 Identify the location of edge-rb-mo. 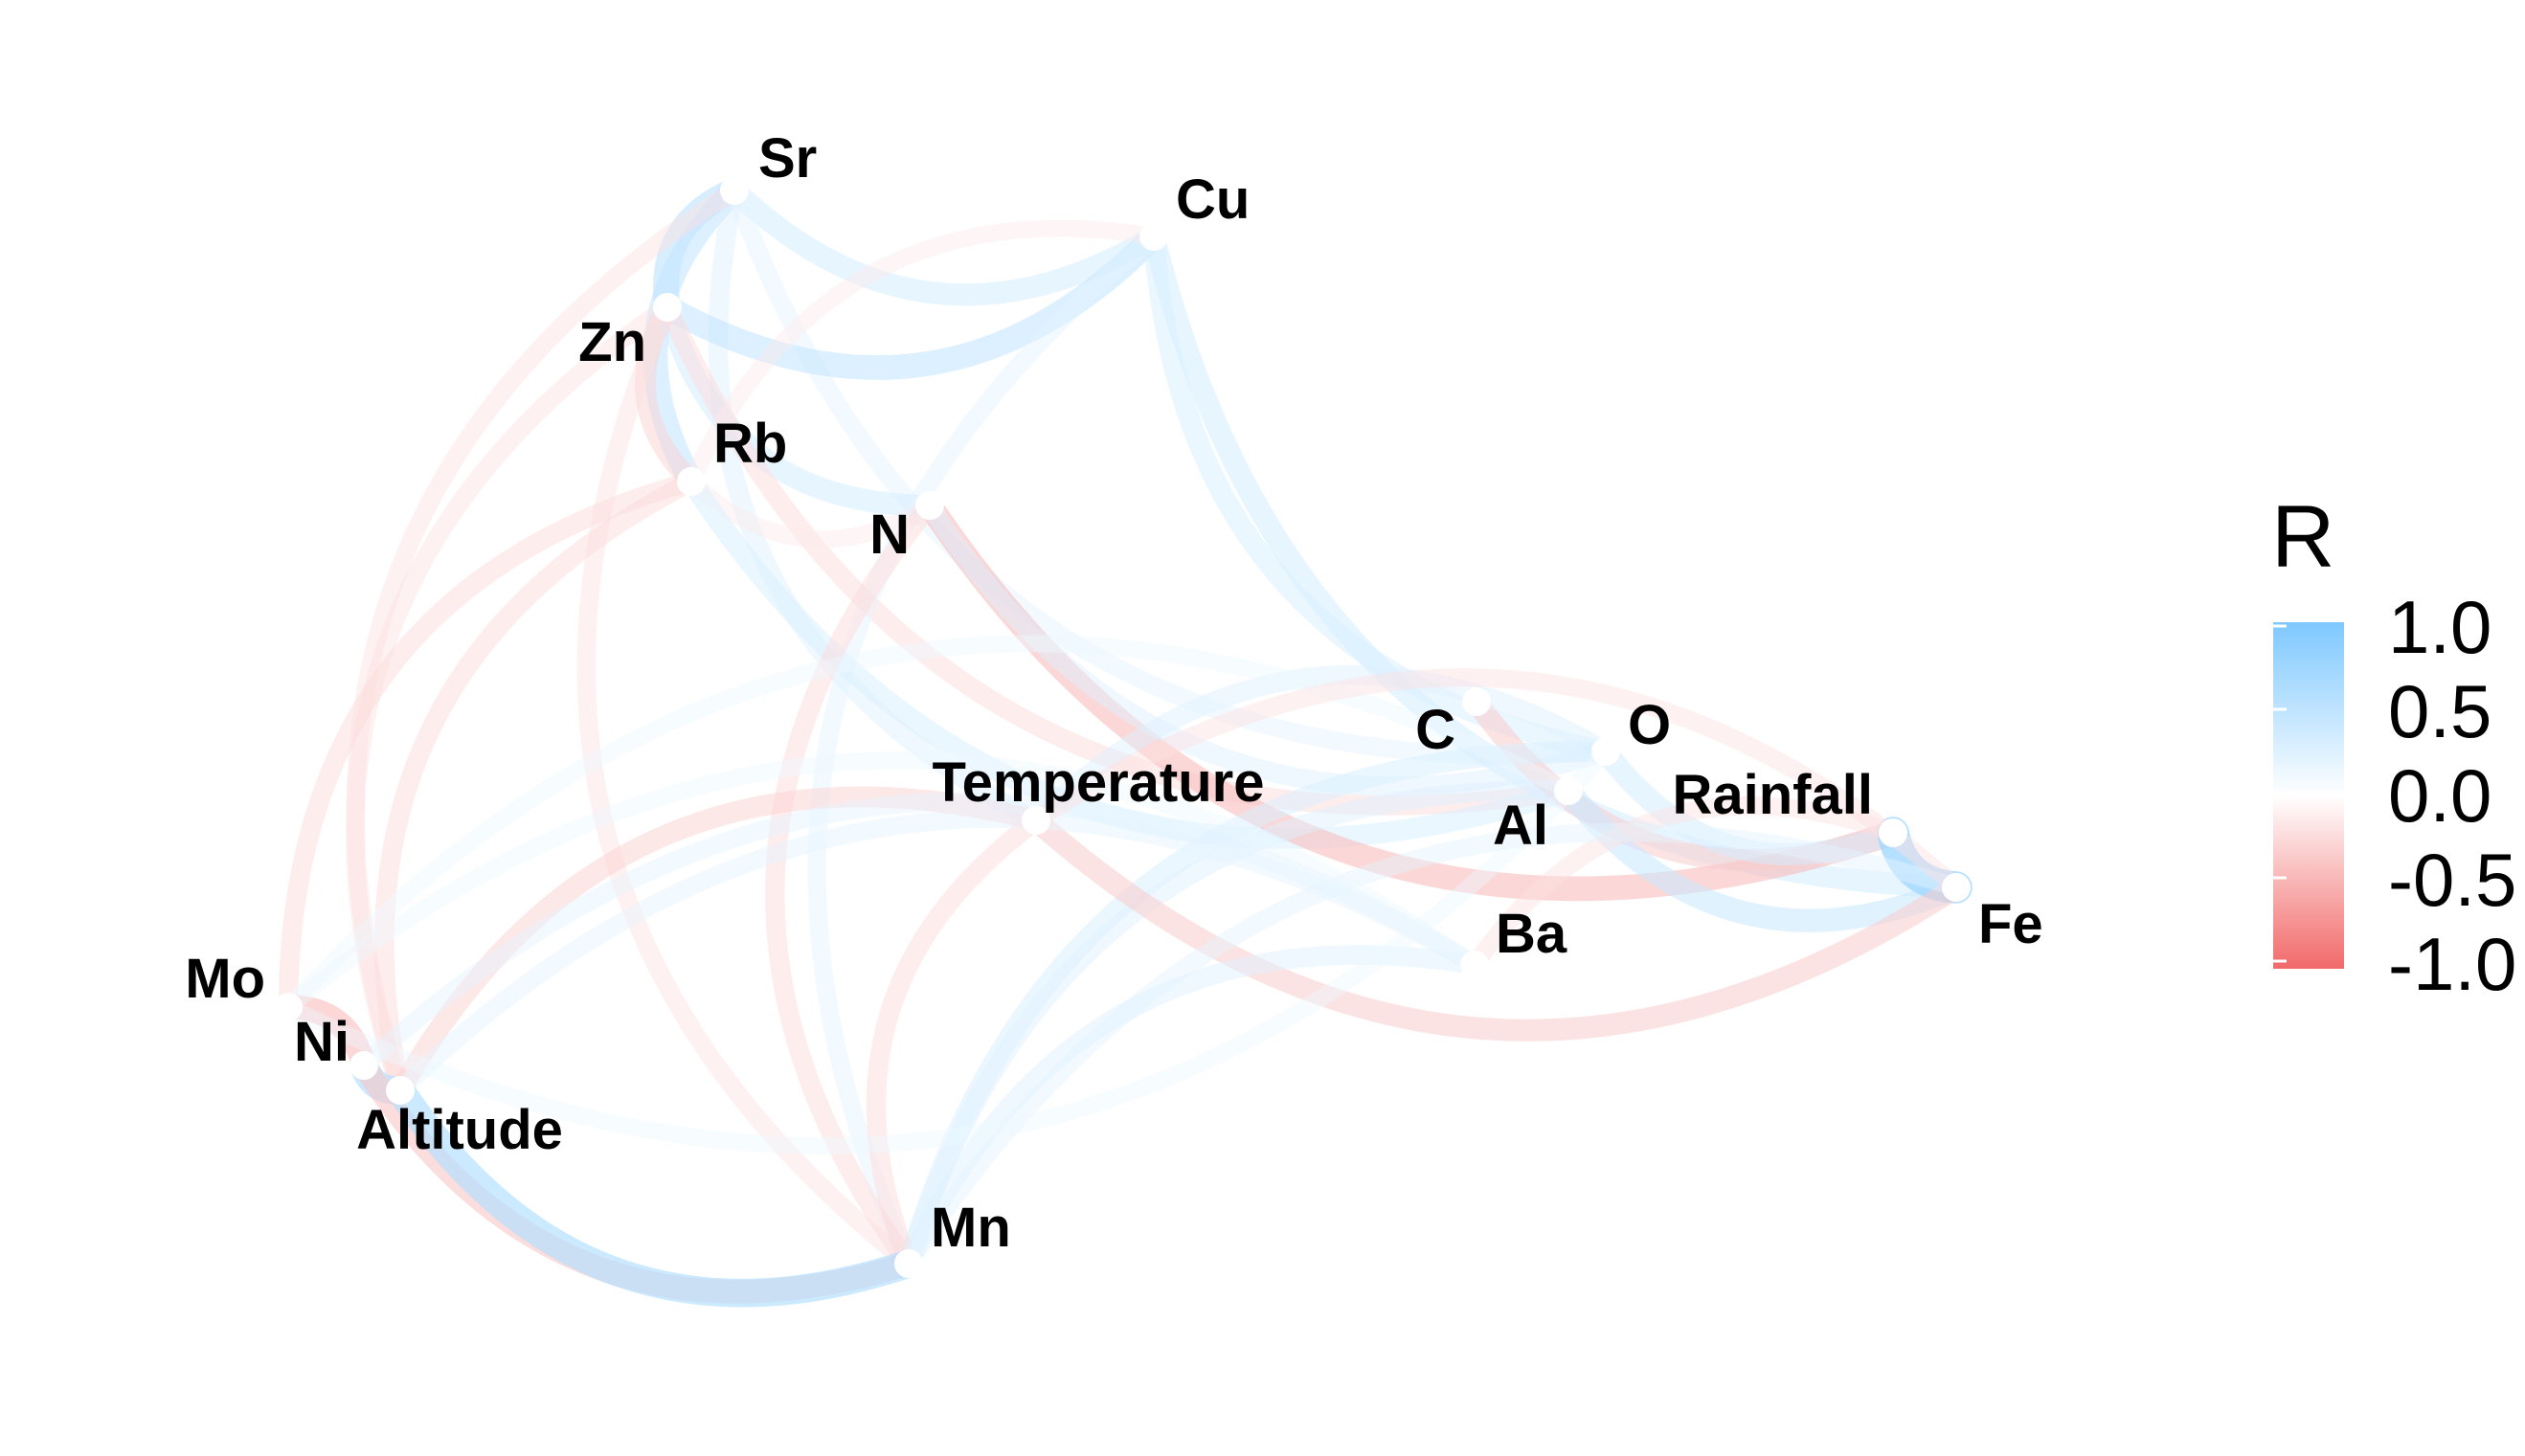
(490, 745).